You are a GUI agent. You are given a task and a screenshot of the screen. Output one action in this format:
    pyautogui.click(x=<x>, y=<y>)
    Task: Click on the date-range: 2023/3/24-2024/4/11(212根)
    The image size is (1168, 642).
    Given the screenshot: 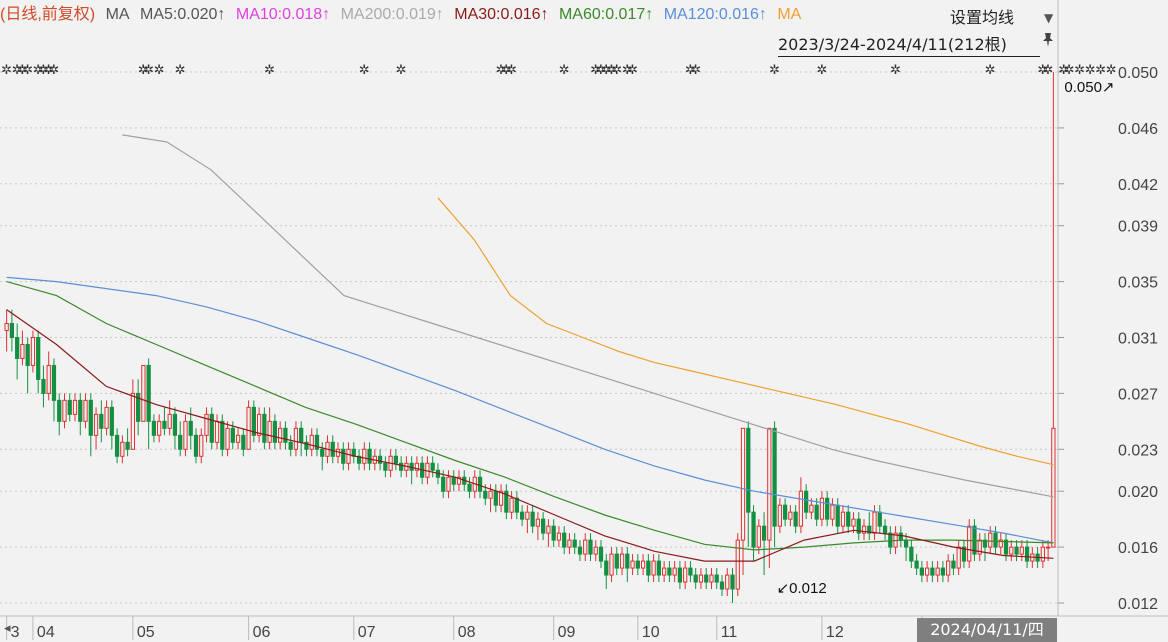 What is the action you would take?
    pyautogui.click(x=909, y=45)
    